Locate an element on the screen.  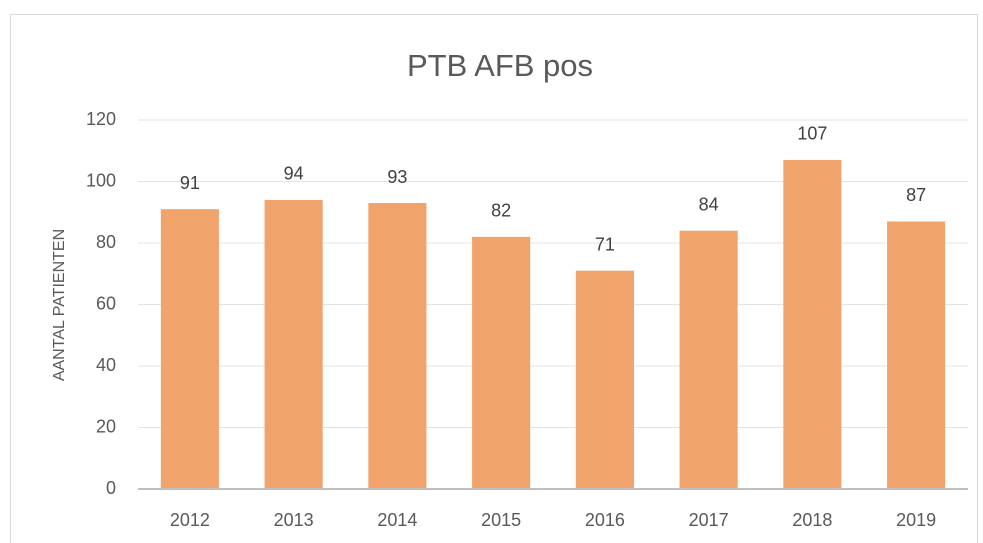
data-label: 94 is located at coordinates (294, 174).